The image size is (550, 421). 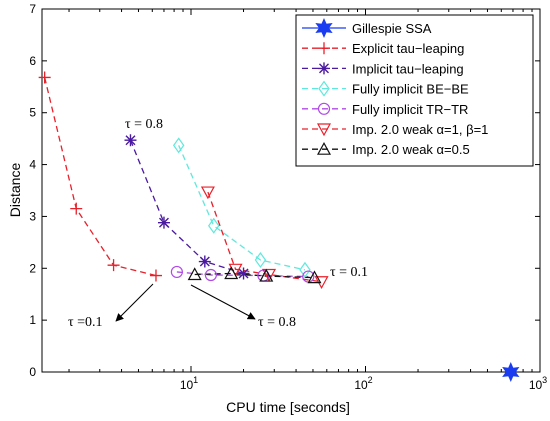 I want to click on legend-entry: Explicit tau−leaping, so click(x=383, y=48).